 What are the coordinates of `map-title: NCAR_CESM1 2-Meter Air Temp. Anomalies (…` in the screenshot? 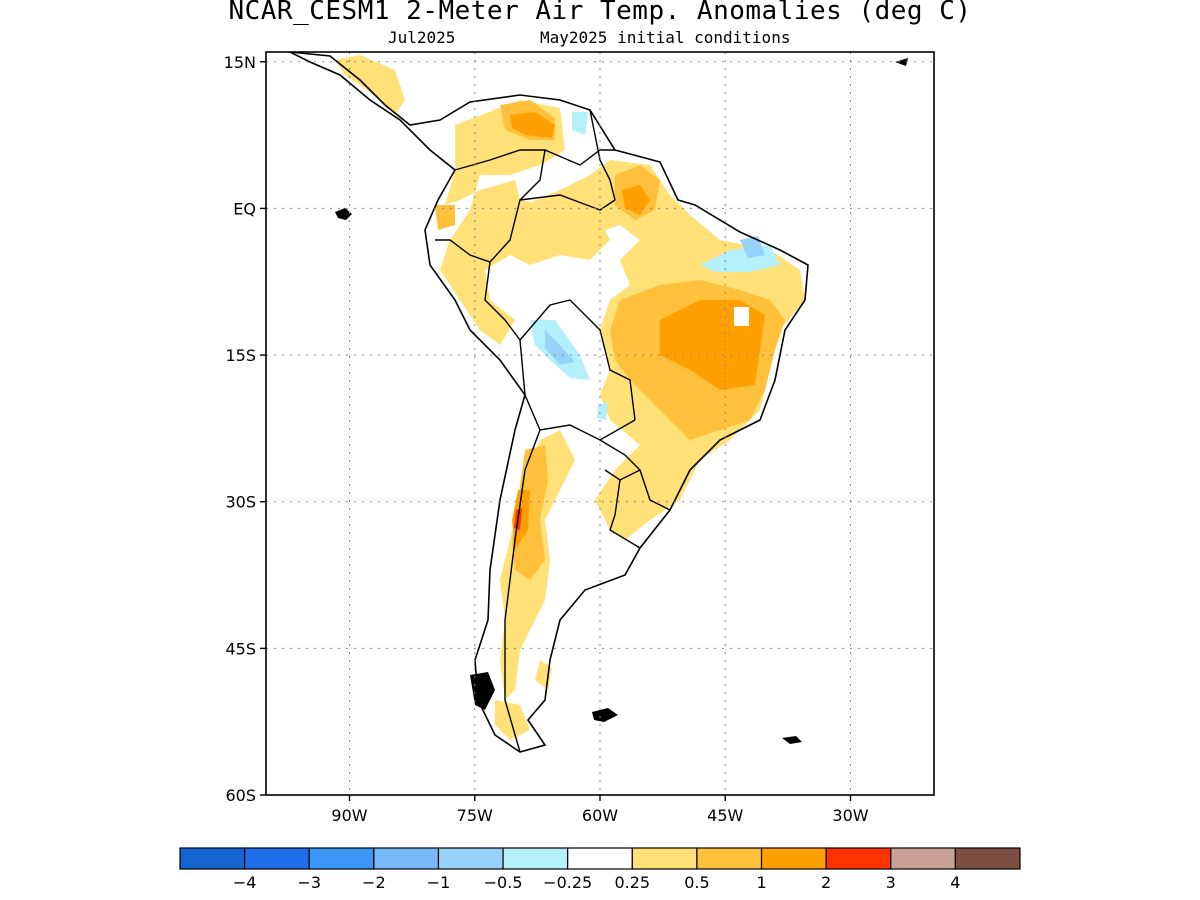 It's located at (600, 13).